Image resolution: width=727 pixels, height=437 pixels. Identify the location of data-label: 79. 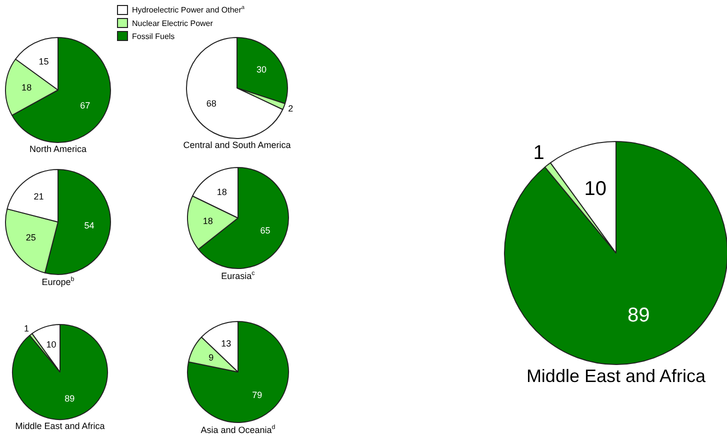
(257, 395).